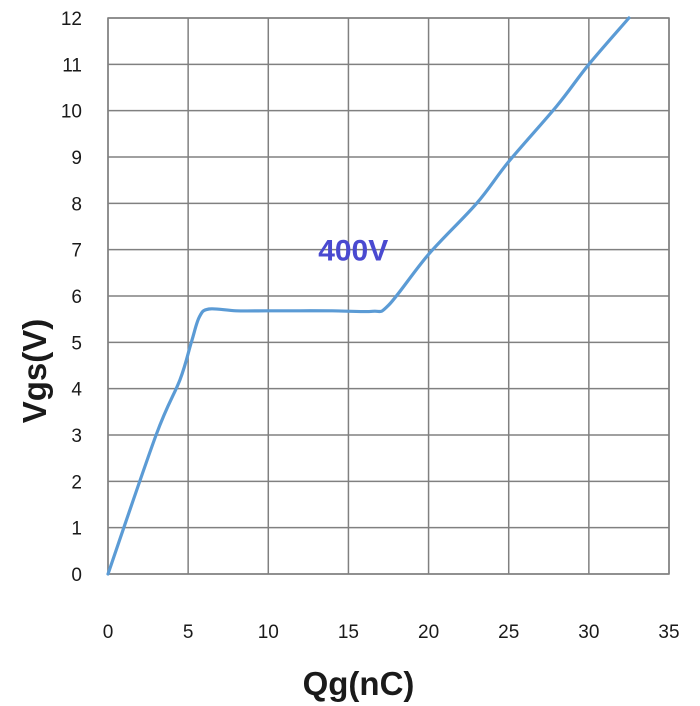 The height and width of the screenshot is (706, 700). I want to click on annotation-layer: 400V, so click(353, 251).